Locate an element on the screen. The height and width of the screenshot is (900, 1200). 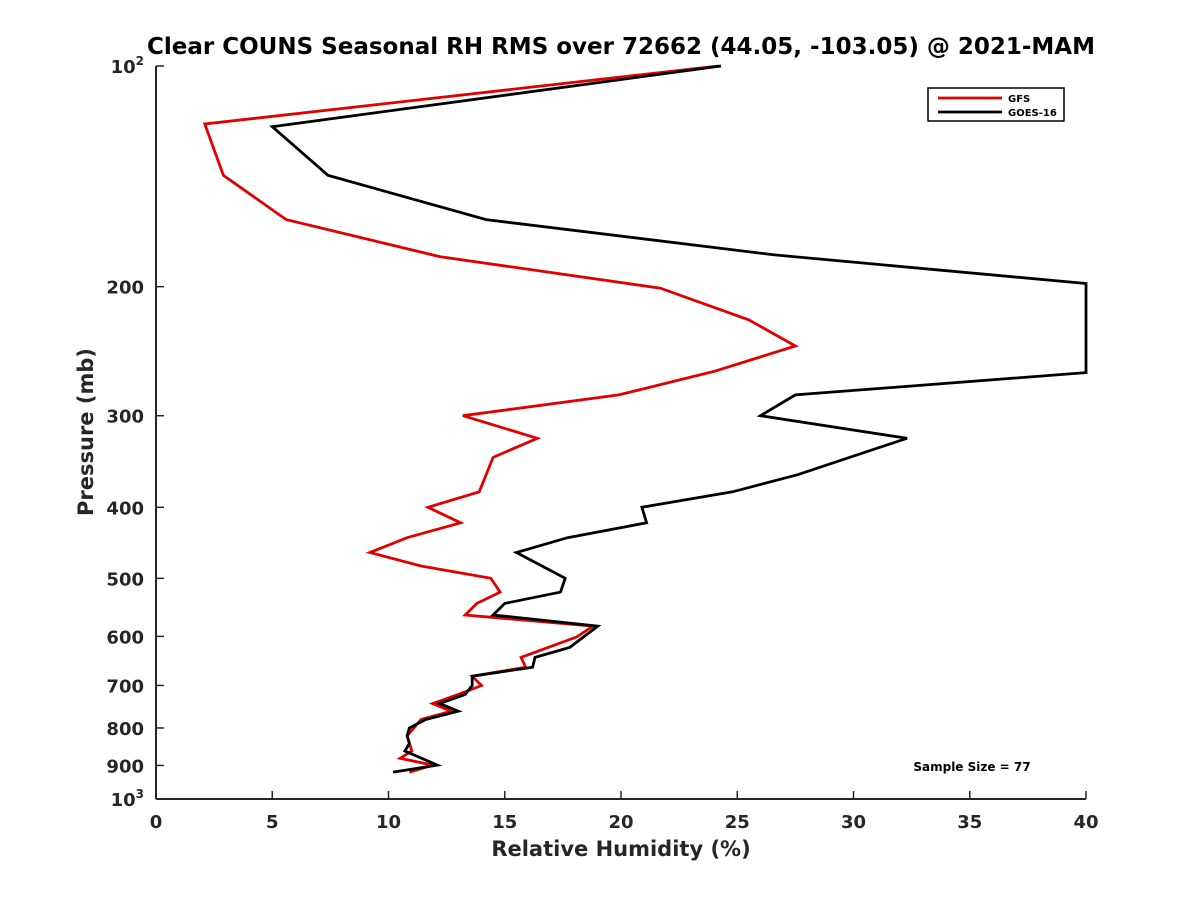
legend: GFS GOES-16 is located at coordinates (996, 104).